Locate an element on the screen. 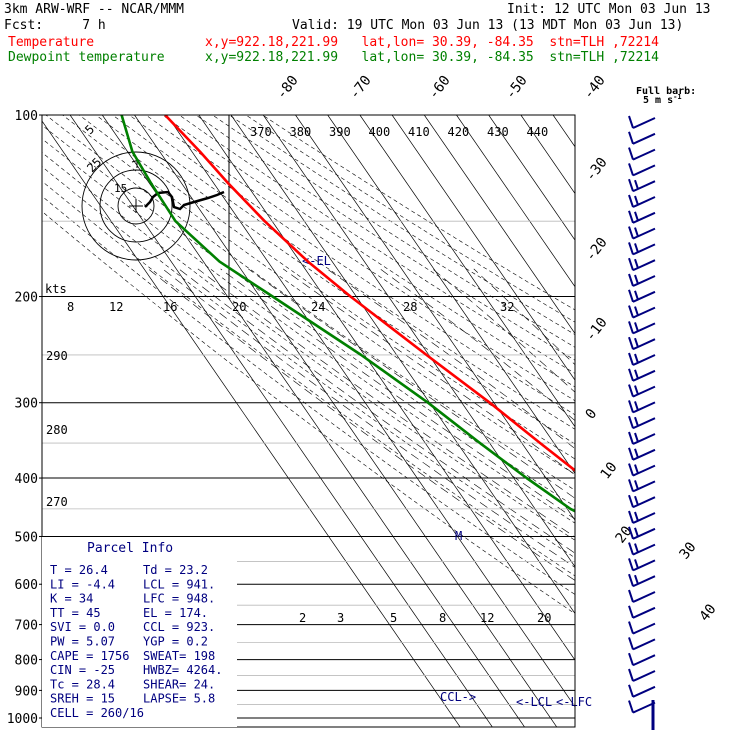 This screenshot has width=740, height=740. mixing-ratio-label: 8 is located at coordinates (442, 618).